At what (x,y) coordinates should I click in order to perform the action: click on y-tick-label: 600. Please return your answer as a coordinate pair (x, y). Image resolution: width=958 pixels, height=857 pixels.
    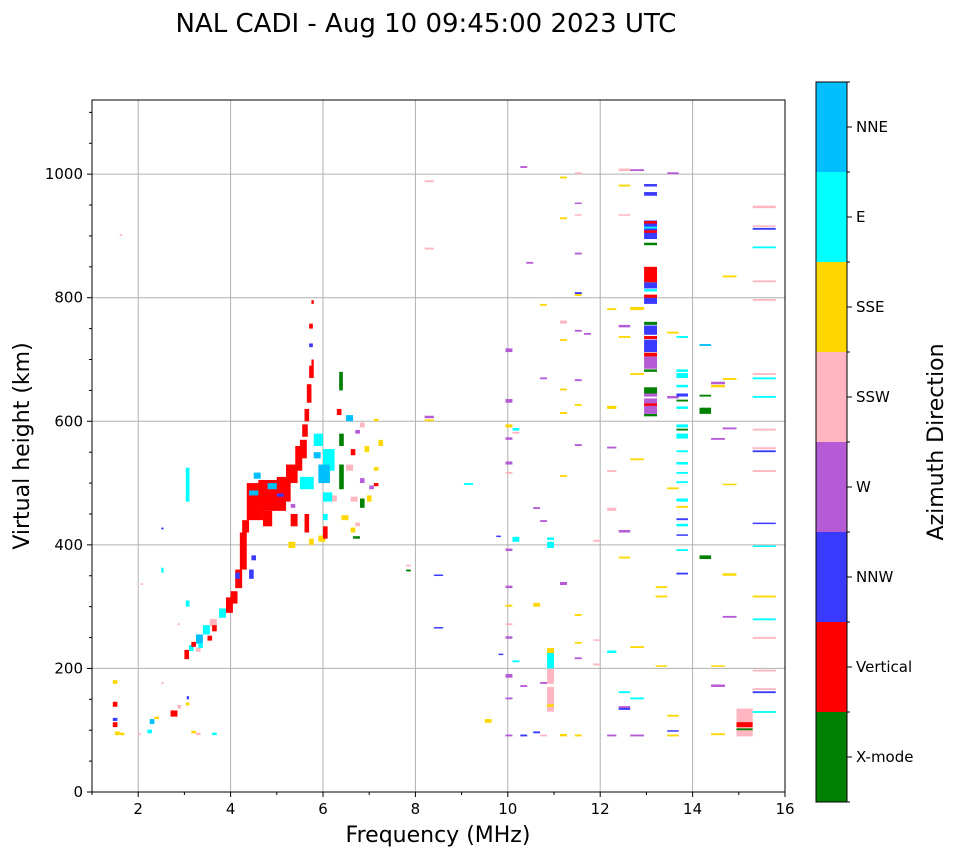
    Looking at the image, I should click on (68, 421).